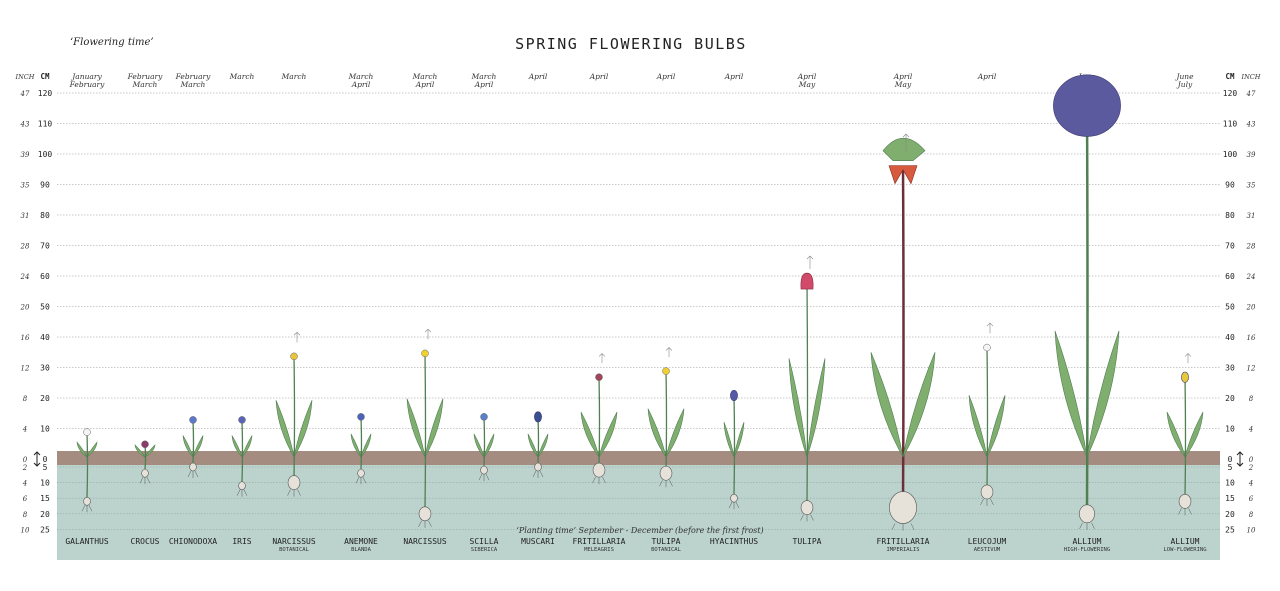 This screenshot has height=591, width=1280. I want to click on right-cm-tick: 80, so click(1230, 215).